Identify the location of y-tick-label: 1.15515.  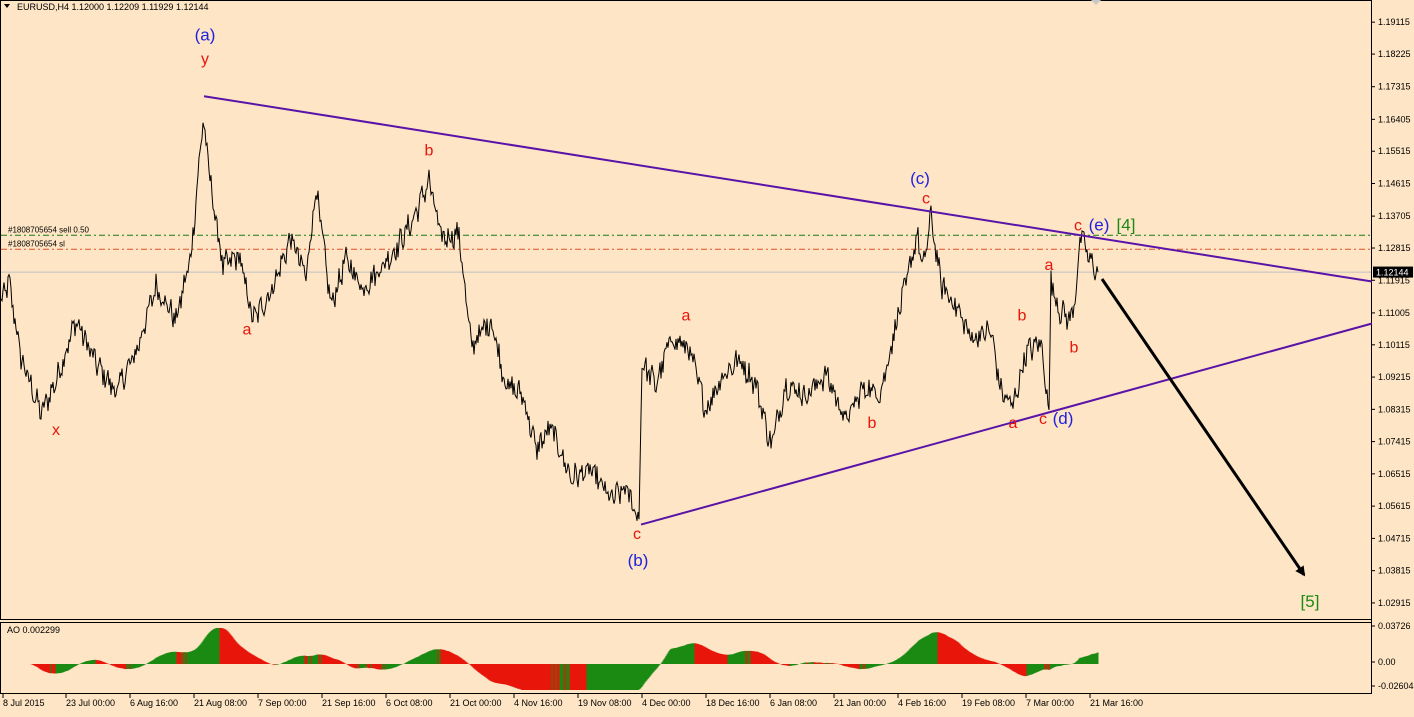
(1394, 151).